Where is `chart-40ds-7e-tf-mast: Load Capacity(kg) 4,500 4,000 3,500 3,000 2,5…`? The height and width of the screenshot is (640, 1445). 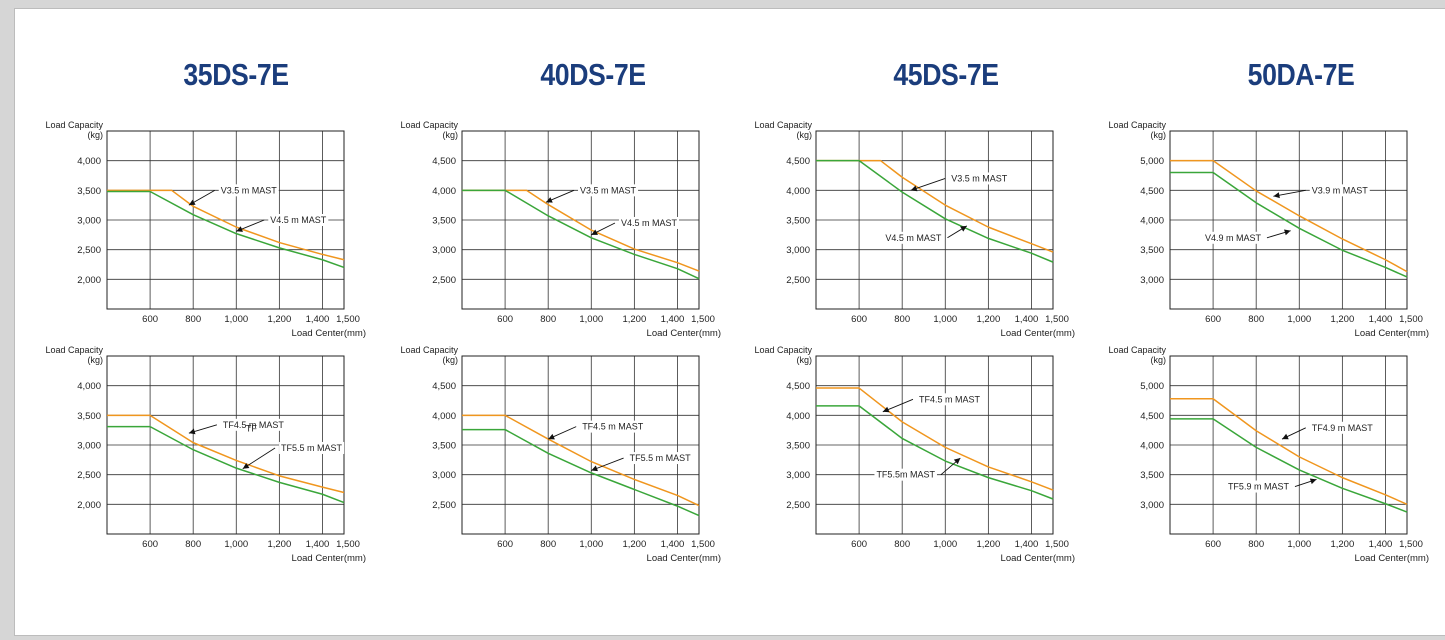 chart-40ds-7e-tf-mast: Load Capacity(kg) 4,500 4,000 3,500 3,000 2,5… is located at coordinates (560, 454).